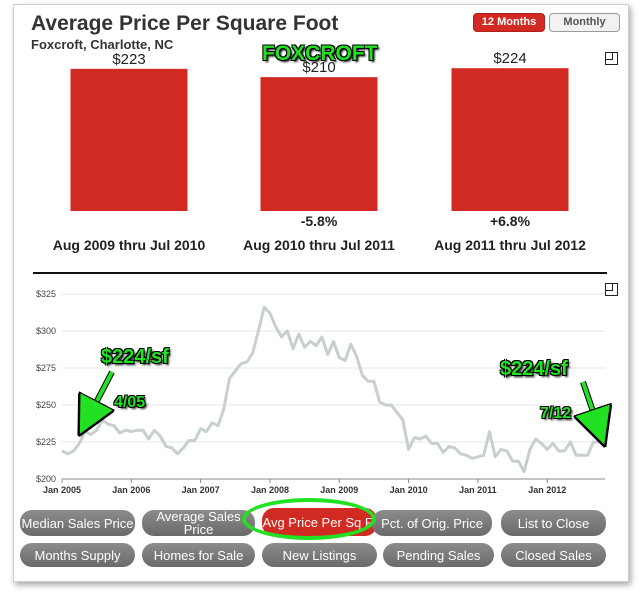 Image resolution: width=640 pixels, height=596 pixels. What do you see at coordinates (553, 523) in the screenshot?
I see `list-to-close-button: List to Close` at bounding box center [553, 523].